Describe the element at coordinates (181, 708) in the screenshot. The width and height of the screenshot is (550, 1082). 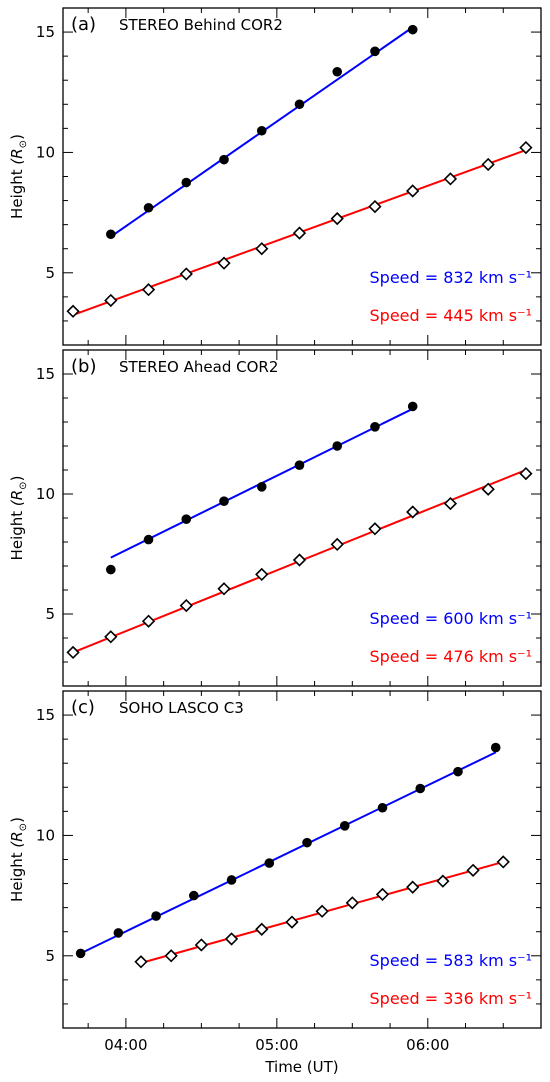
I see `panel-title: SOHO LASCO C3` at that location.